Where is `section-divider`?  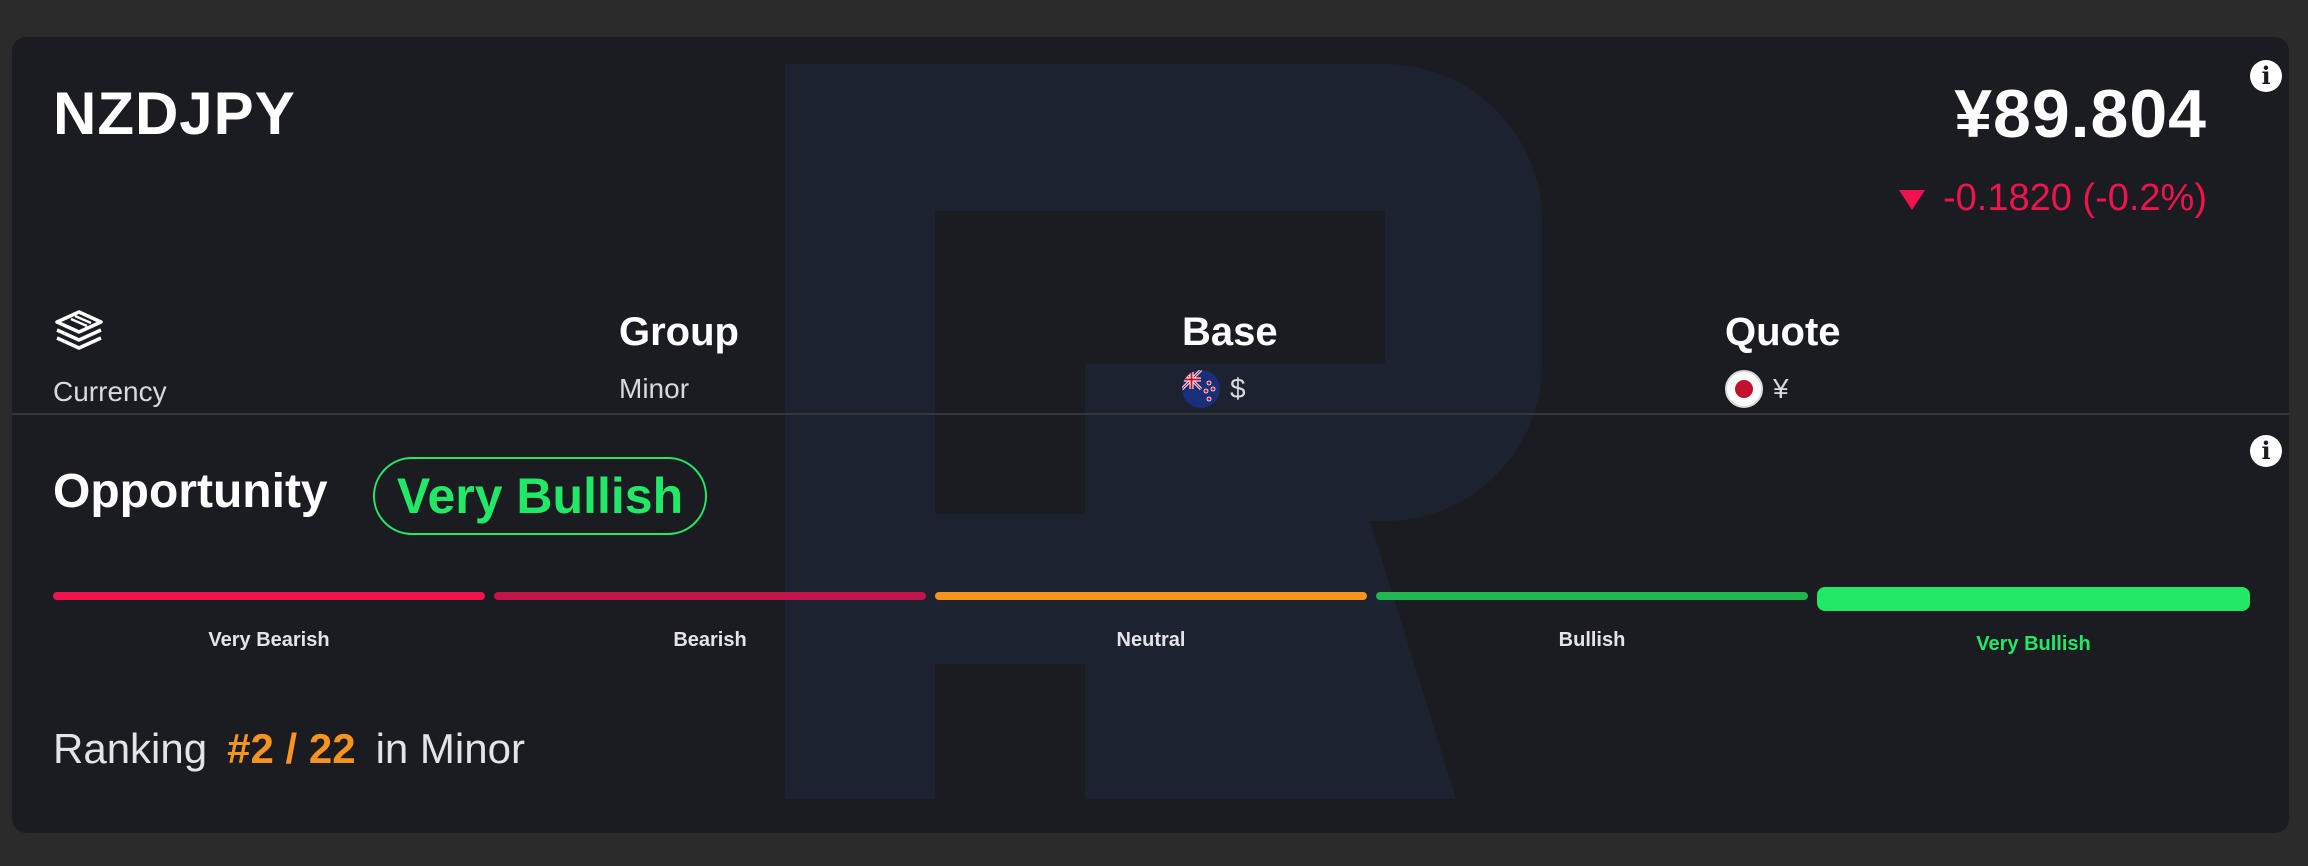
section-divider is located at coordinates (1150, 414).